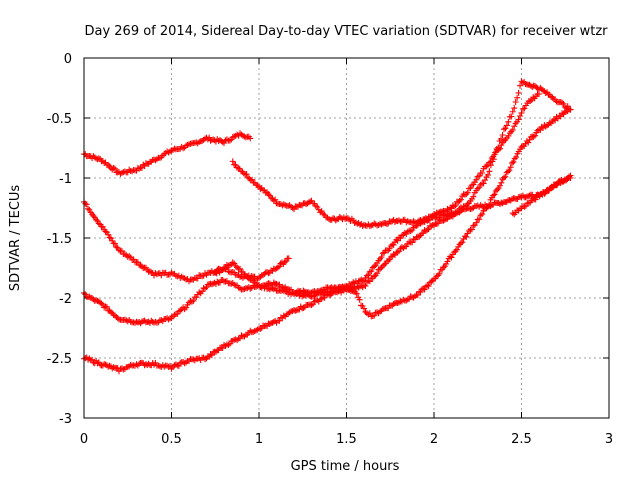 This screenshot has height=480, width=640. Describe the element at coordinates (521, 439) in the screenshot. I see `x-tick-label: 2.5` at that location.